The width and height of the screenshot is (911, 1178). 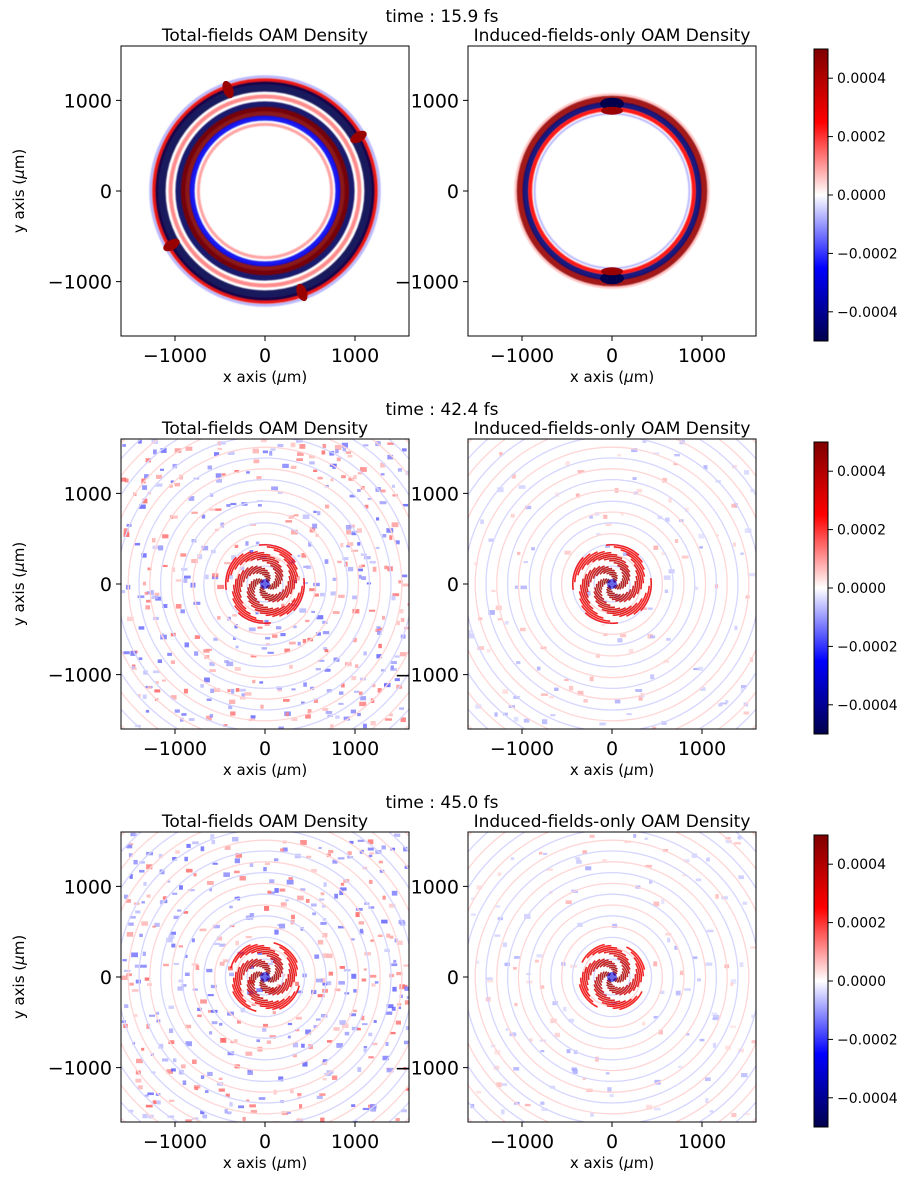 I want to click on x-axis-label: x axis (μm), so click(x=612, y=1163).